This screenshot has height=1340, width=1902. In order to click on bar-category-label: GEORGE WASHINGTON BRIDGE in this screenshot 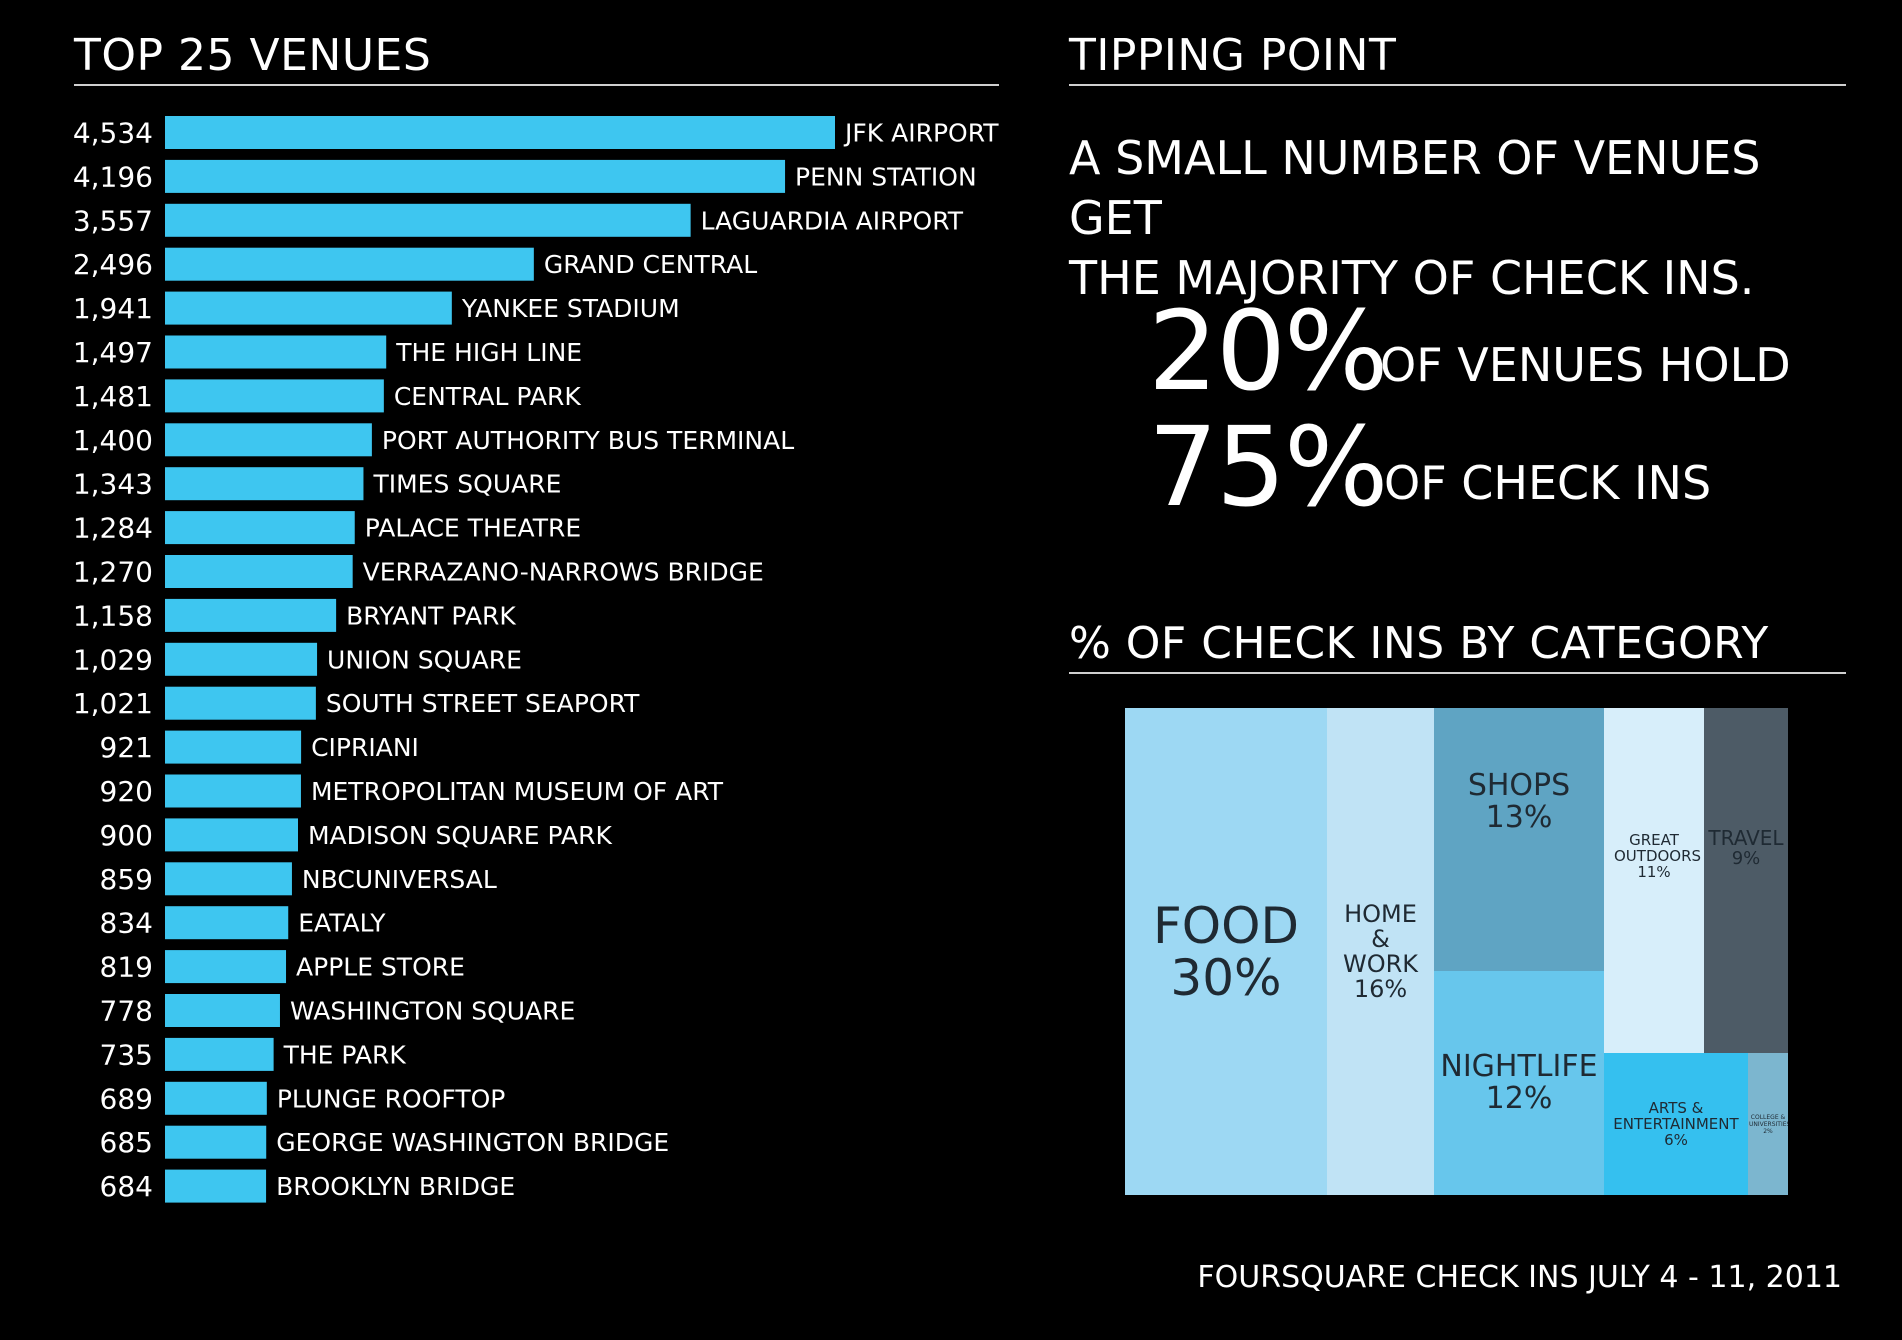, I will do `click(472, 1142)`.